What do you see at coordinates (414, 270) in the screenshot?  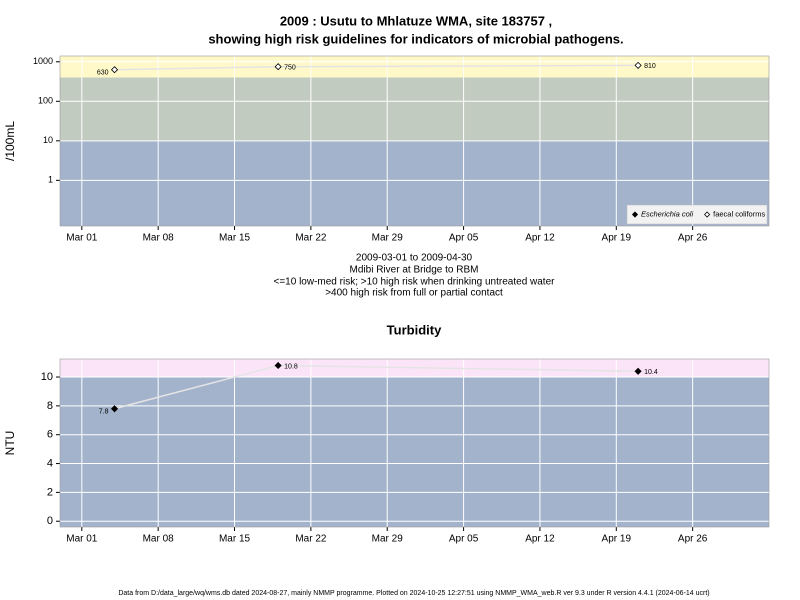 I see `subtitle: Mdibi River at Bridge to RBM` at bounding box center [414, 270].